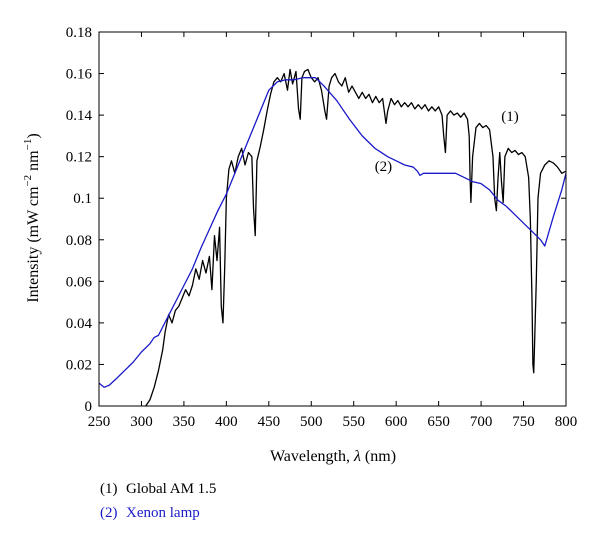  What do you see at coordinates (79, 241) in the screenshot?
I see `y-tick-label: 0.08` at bounding box center [79, 241].